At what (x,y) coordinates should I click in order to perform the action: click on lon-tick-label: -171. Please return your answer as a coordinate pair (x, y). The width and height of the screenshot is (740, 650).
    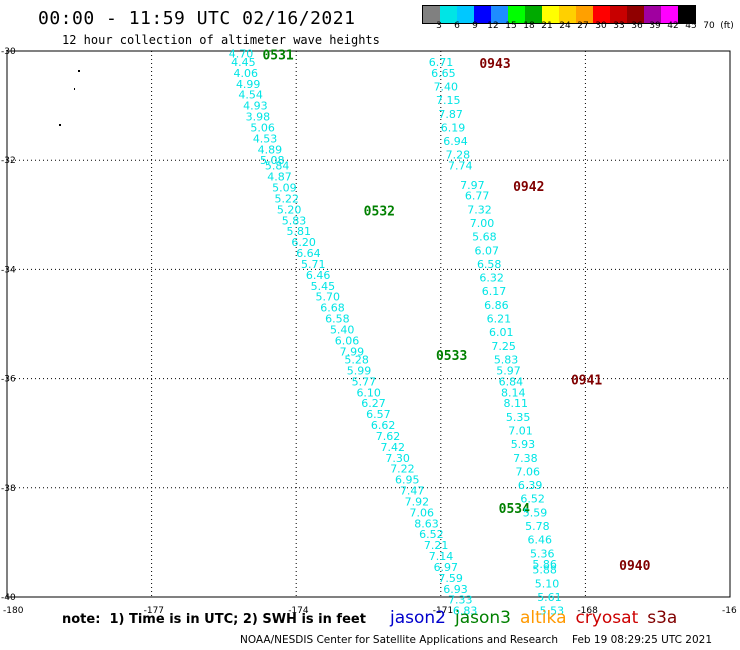
    Looking at the image, I should click on (443, 611).